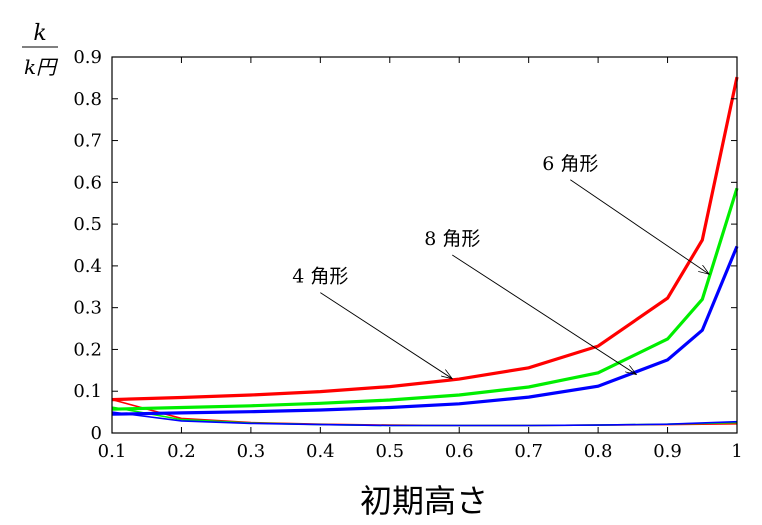 This screenshot has height=525, width=762. Describe the element at coordinates (251, 451) in the screenshot. I see `x-tick-label: 0.3` at that location.